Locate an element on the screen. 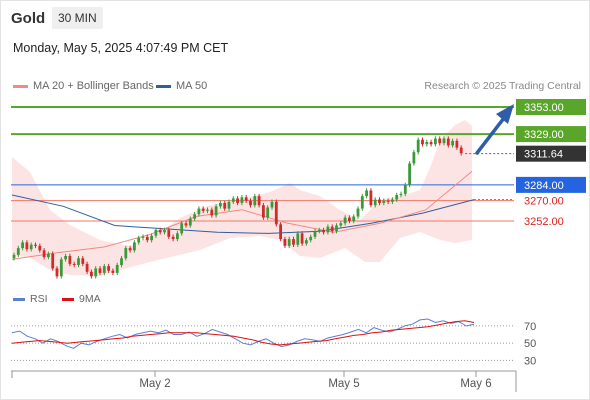  bollinger-swatch is located at coordinates (20, 86).